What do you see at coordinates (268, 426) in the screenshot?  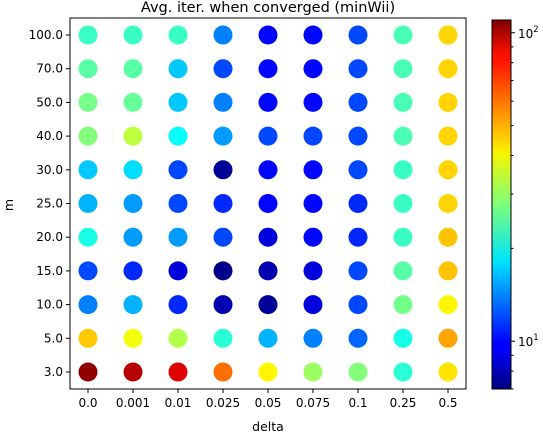 I see `x-axis-label: delta` at bounding box center [268, 426].